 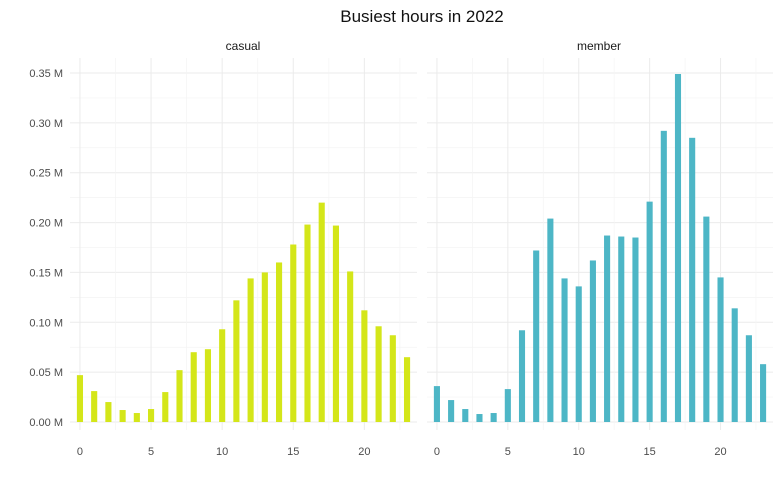 What do you see at coordinates (422, 16) in the screenshot?
I see `chart-title: Busiest hours in 2022` at bounding box center [422, 16].